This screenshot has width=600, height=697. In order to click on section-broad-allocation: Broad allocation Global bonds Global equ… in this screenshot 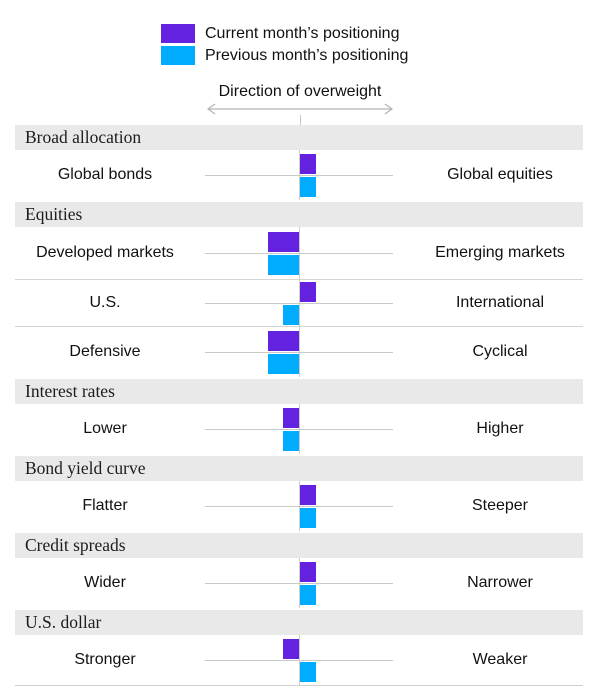, I will do `click(299, 162)`.